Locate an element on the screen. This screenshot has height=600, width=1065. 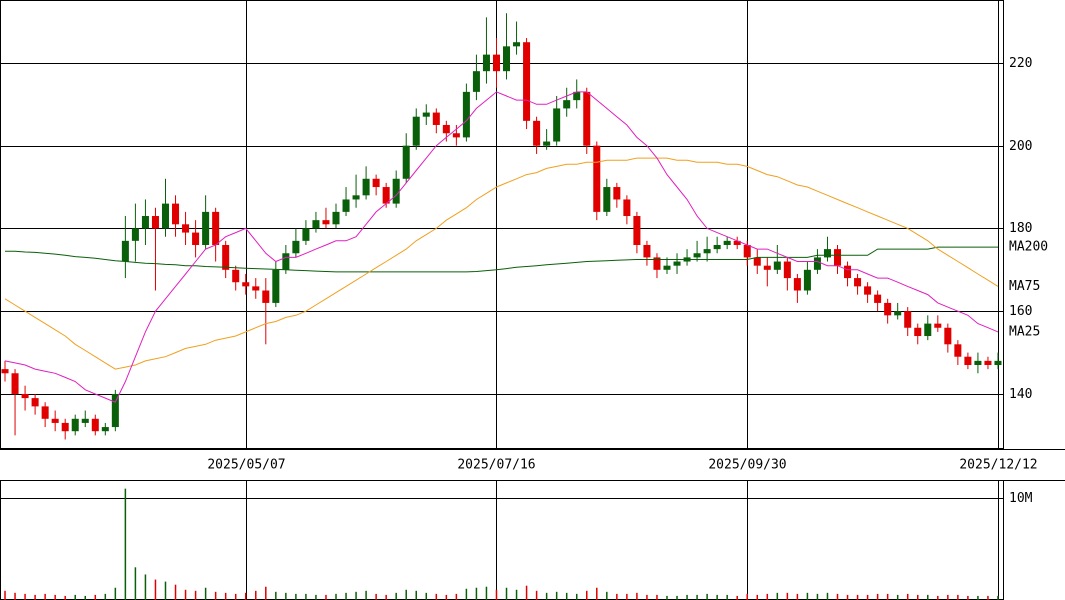
x-tick-label: 2025/09/30 is located at coordinates (747, 465).